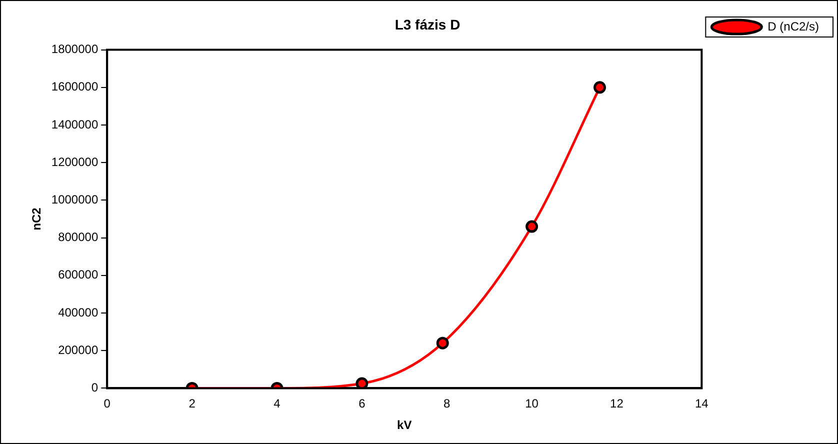 Image resolution: width=838 pixels, height=444 pixels. Describe the element at coordinates (794, 26) in the screenshot. I see `legend-label: D (nC2/s)` at that location.